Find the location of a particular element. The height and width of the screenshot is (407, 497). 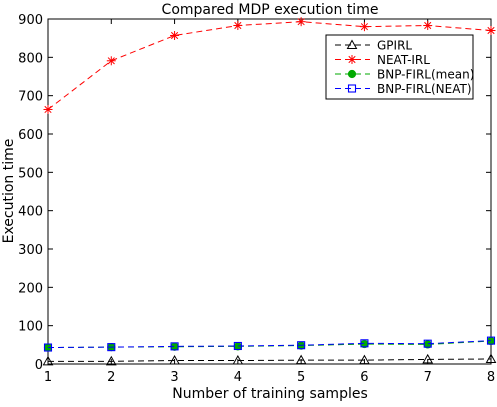

chart-title: Compared MDP execution time is located at coordinates (270, 10).